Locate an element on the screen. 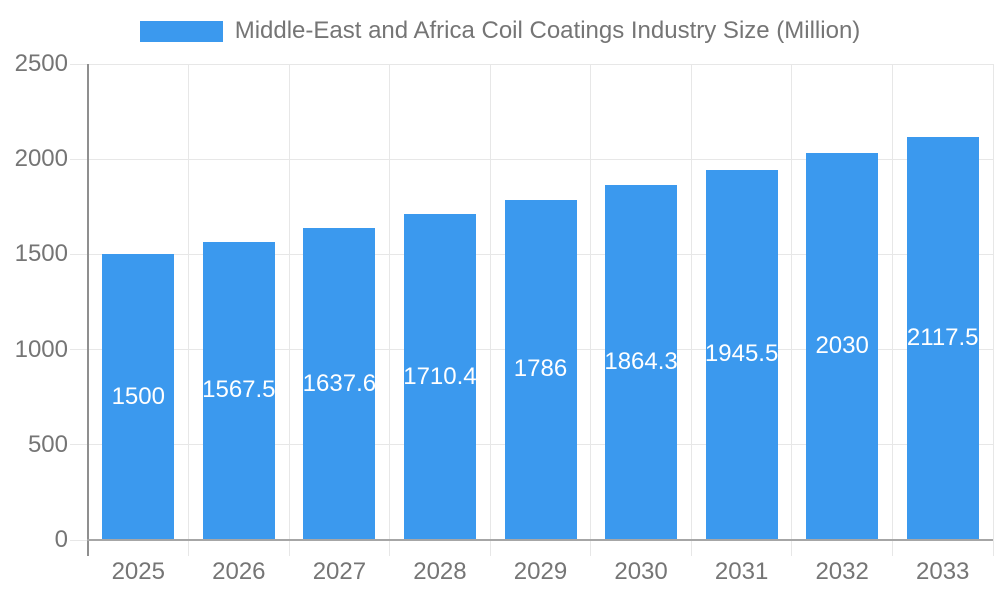  bar: 1710.4 is located at coordinates (440, 376).